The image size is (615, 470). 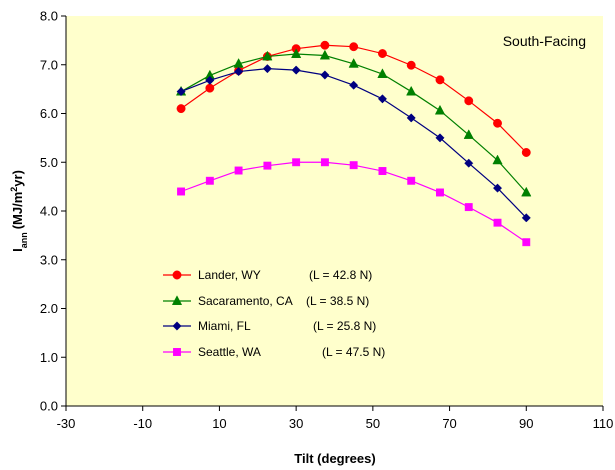 What do you see at coordinates (224, 326) in the screenshot?
I see `legend-label: Miami, FL` at bounding box center [224, 326].